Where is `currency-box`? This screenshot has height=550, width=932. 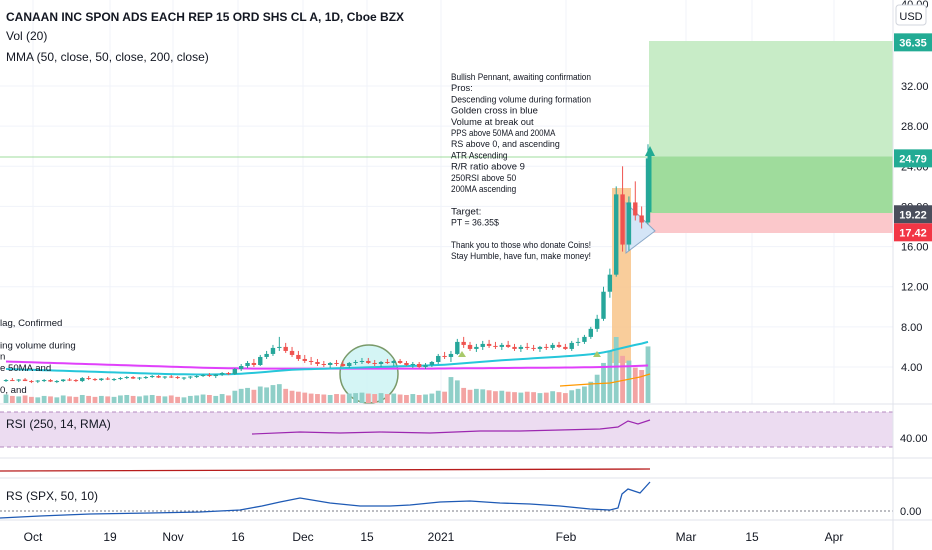 currency-box is located at coordinates (911, 15).